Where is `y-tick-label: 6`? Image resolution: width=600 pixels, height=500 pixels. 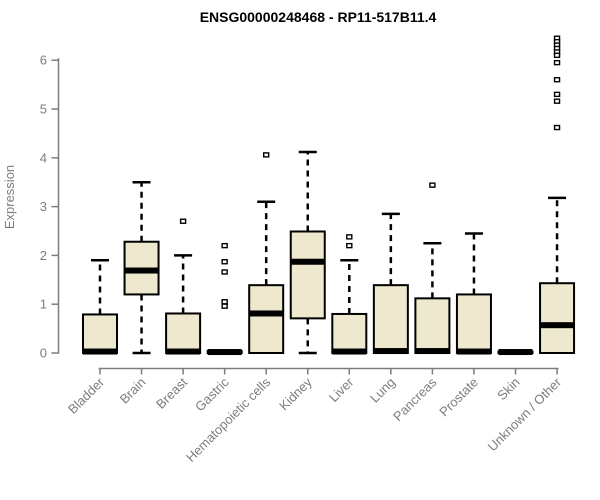
y-tick-label: 6 is located at coordinates (43, 60).